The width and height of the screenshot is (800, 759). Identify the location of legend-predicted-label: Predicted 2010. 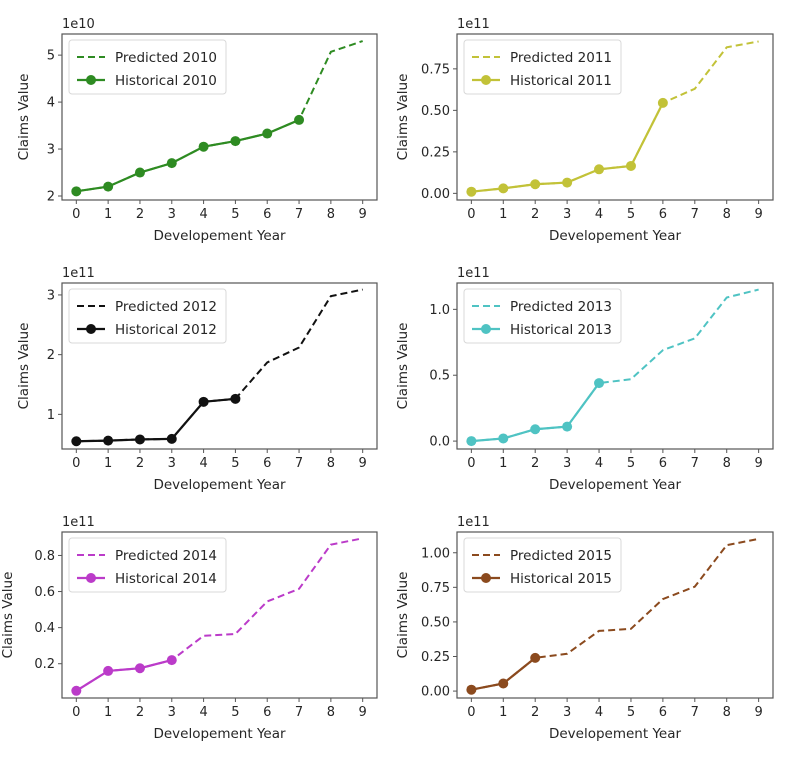
(166, 58).